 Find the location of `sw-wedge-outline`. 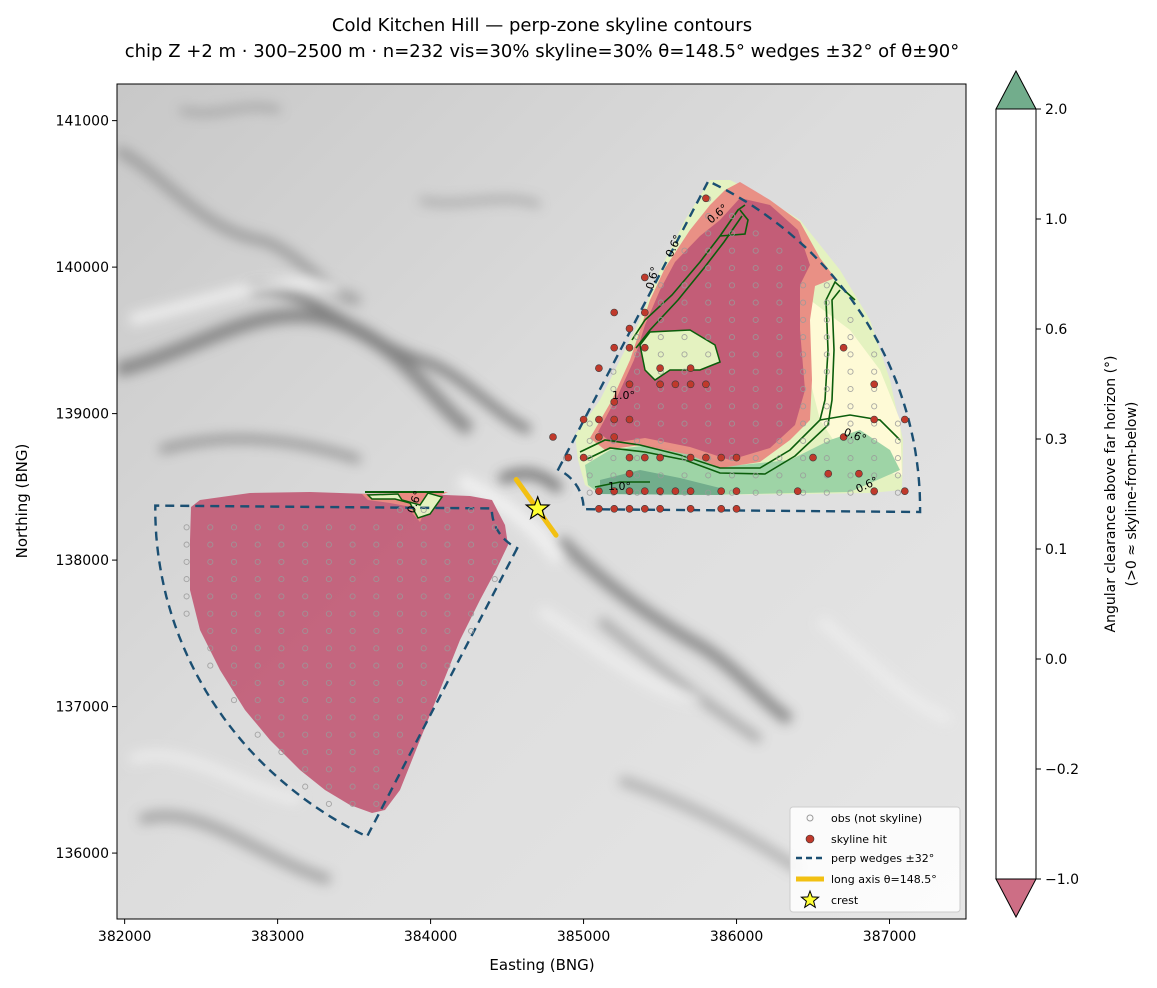

sw-wedge-outline is located at coordinates (336, 671).